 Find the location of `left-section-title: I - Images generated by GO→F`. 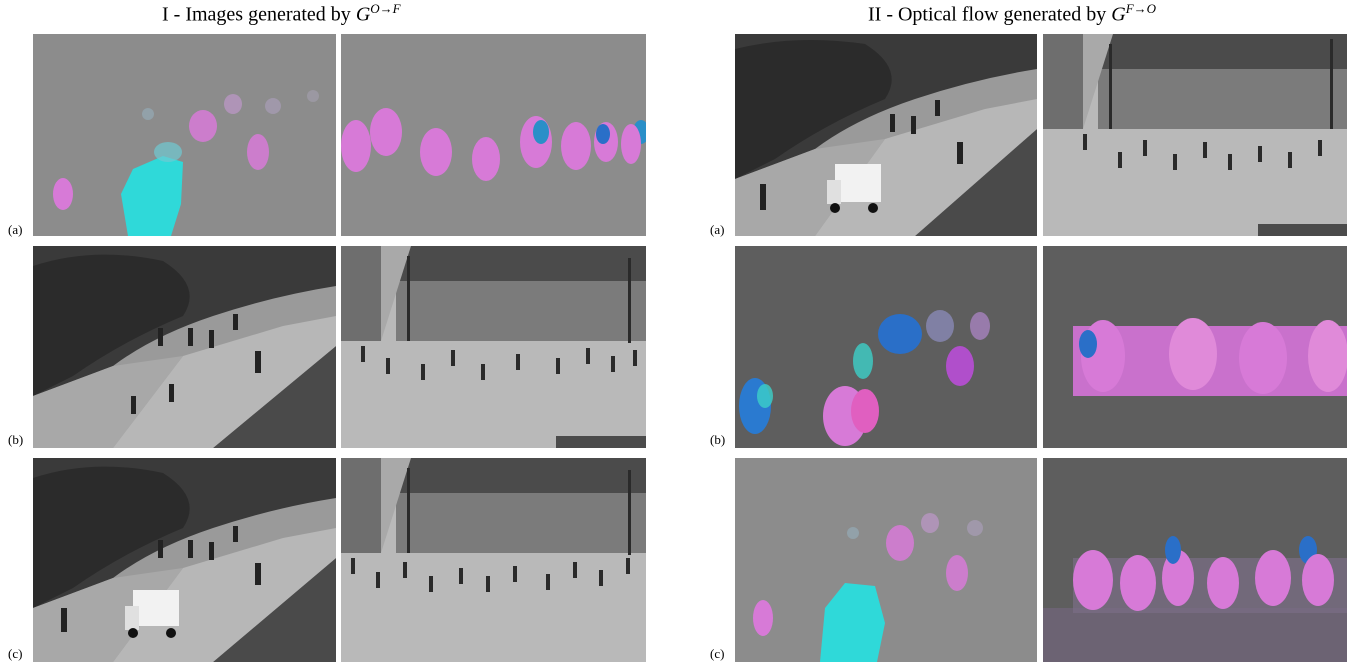

left-section-title: I - Images generated by GO→F is located at coordinates (281, 13).